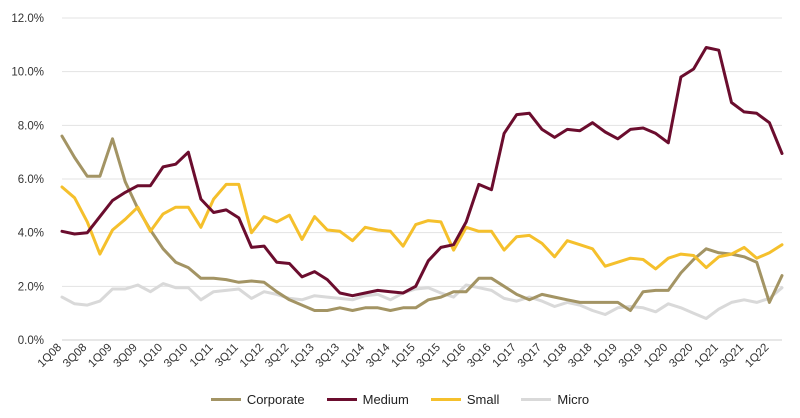 The height and width of the screenshot is (418, 800). I want to click on x-tick-label: 1Q19, so click(606, 356).